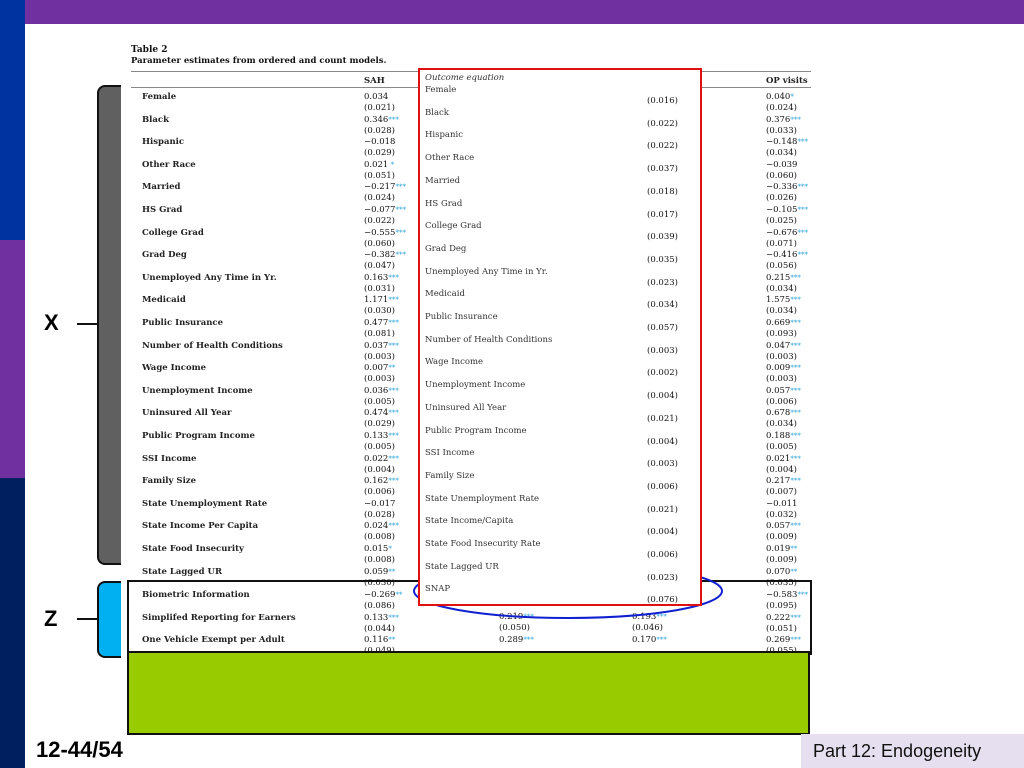 The height and width of the screenshot is (768, 1024). What do you see at coordinates (193, 549) in the screenshot?
I see `row-label: State Food Insecurity` at bounding box center [193, 549].